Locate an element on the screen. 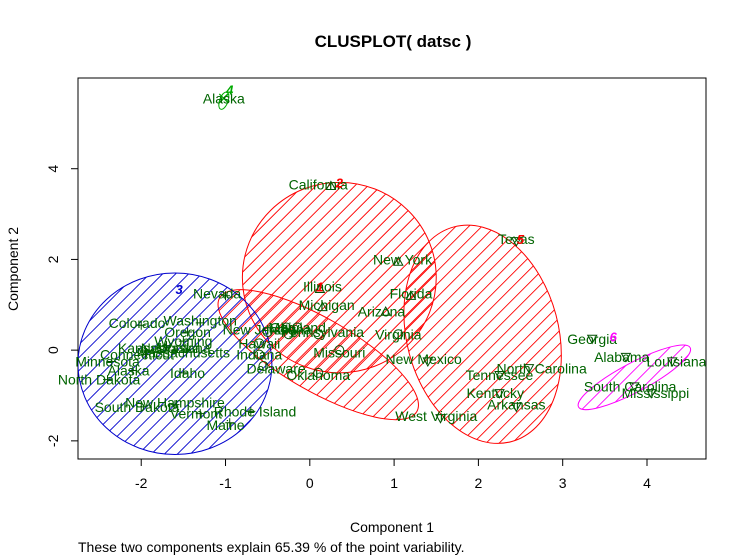  point-label: Georgia is located at coordinates (592, 339).